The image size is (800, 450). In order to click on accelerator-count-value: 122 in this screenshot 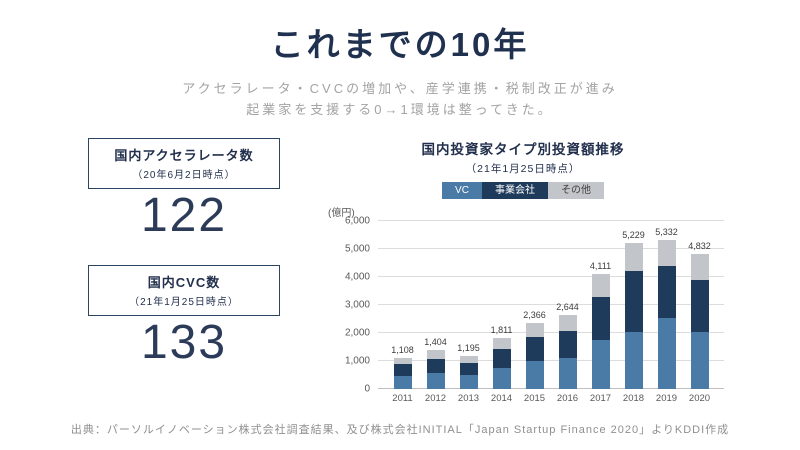, I will do `click(184, 215)`.